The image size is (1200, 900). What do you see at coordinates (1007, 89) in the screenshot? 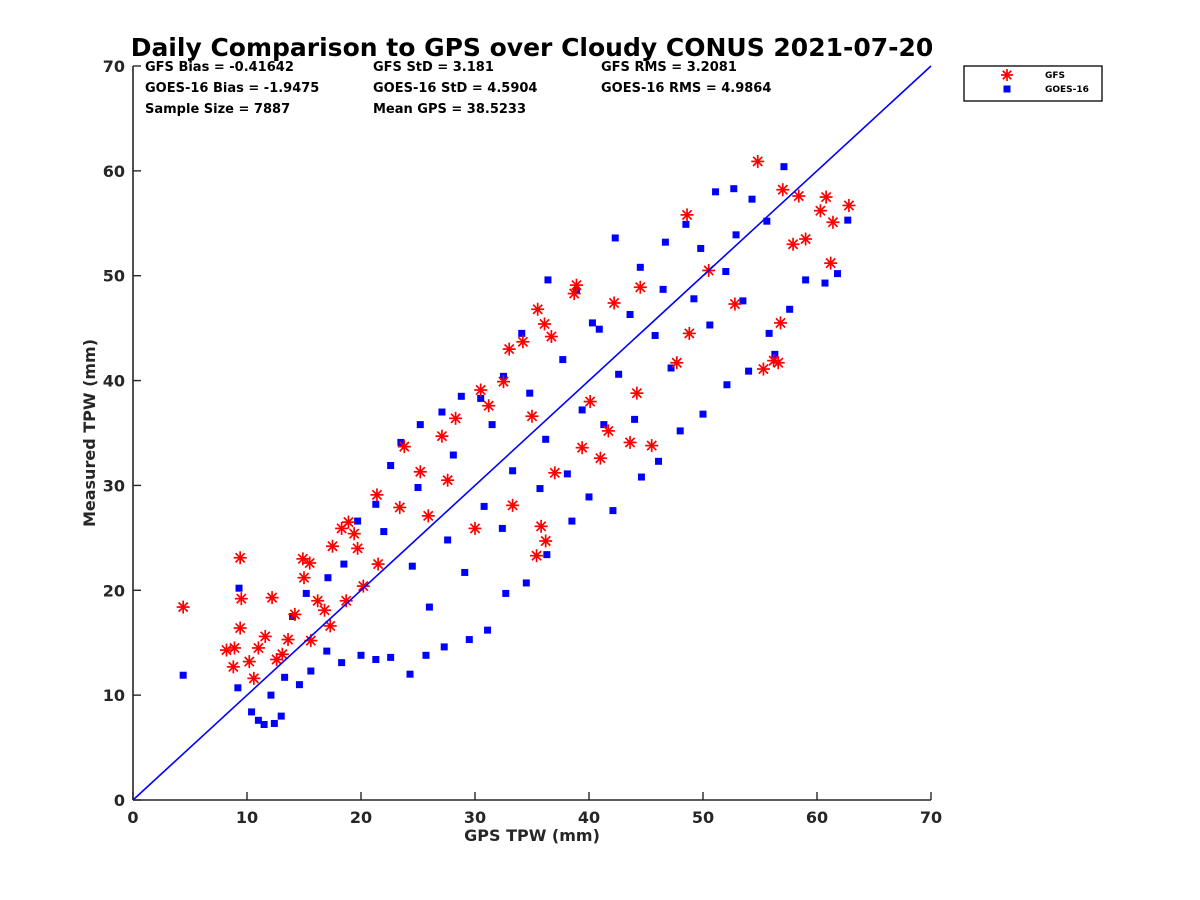
I see `legend-marker-goes16` at bounding box center [1007, 89].